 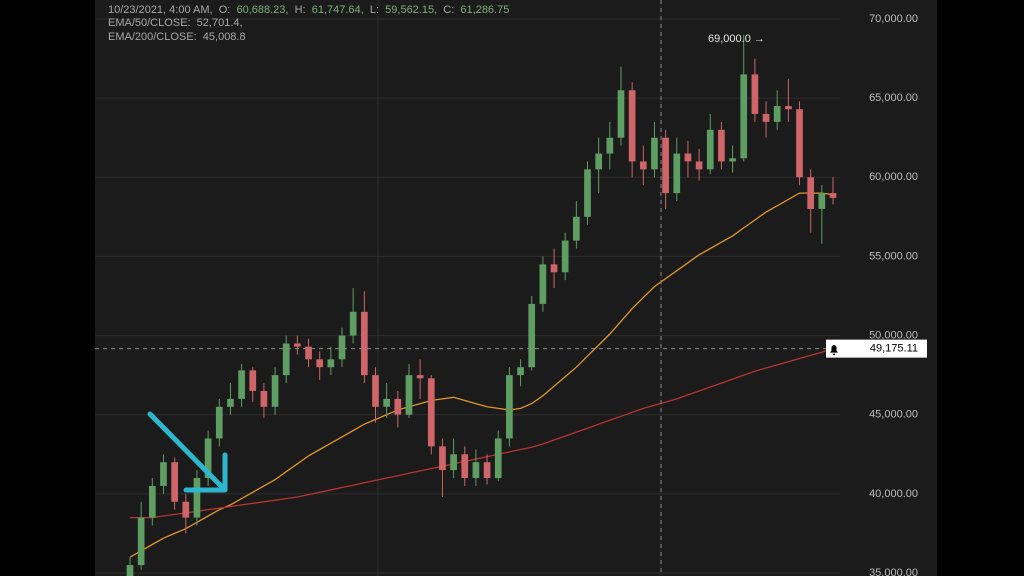 What do you see at coordinates (893, 177) in the screenshot?
I see `y-tick-label: 60,000.00` at bounding box center [893, 177].